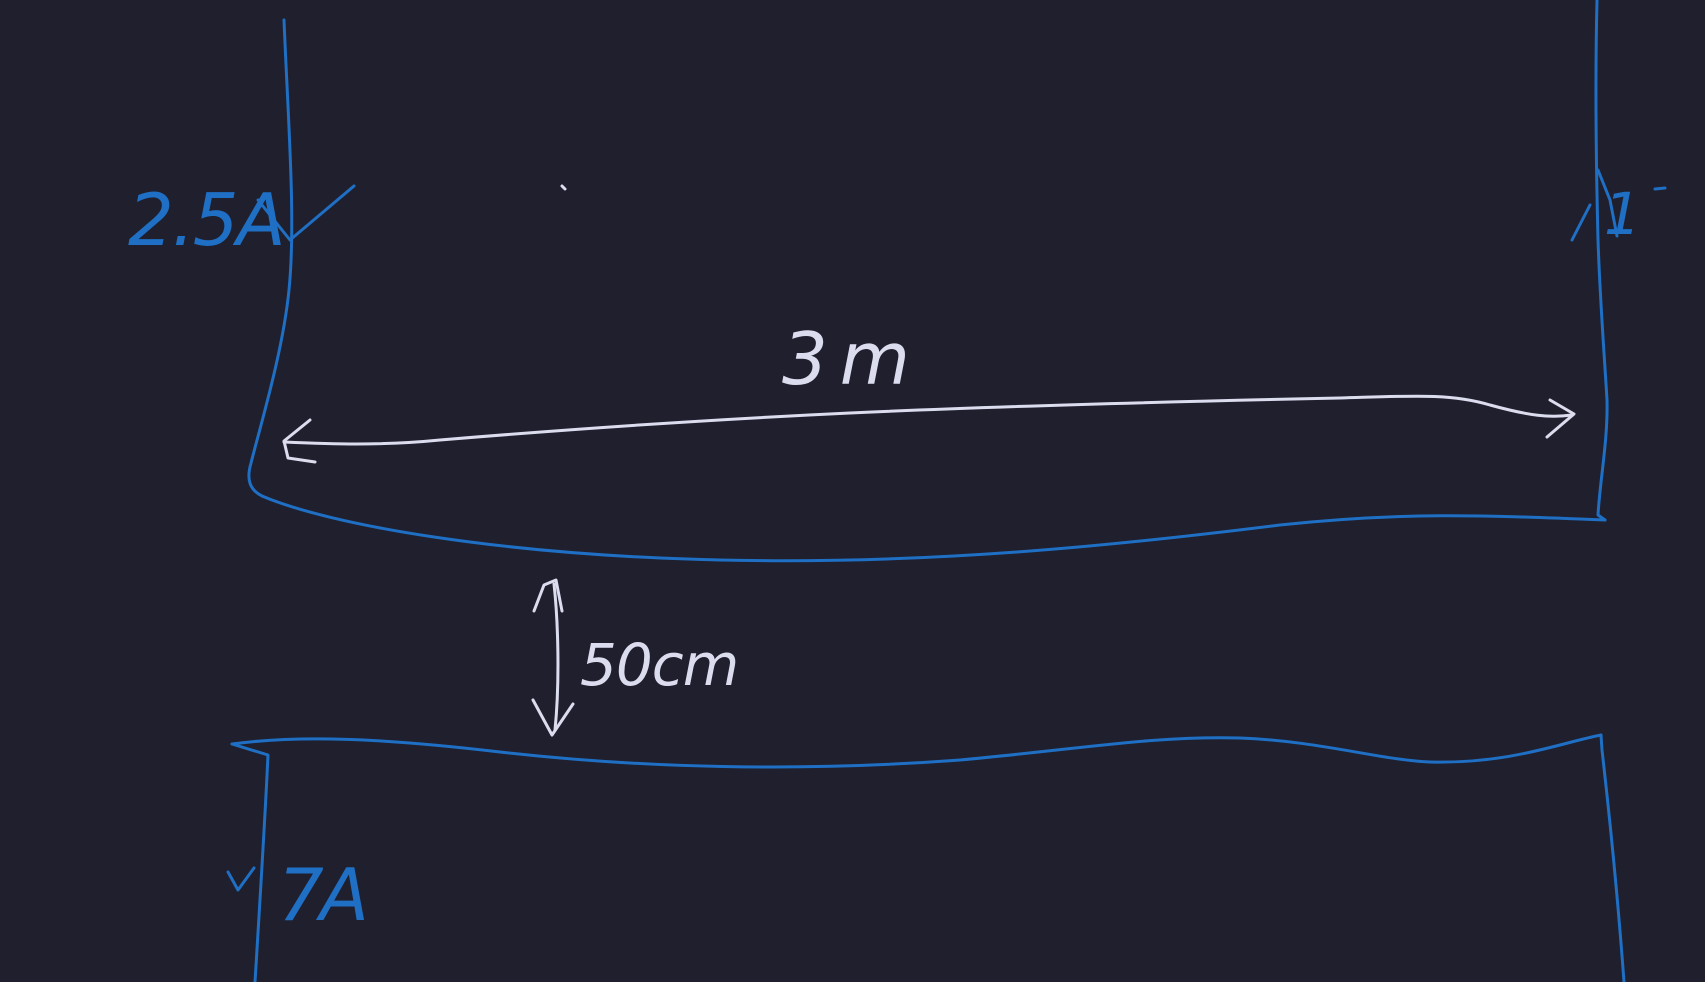 The image size is (1705, 982). I want to click on upper-current-arrow, so click(306, 213).